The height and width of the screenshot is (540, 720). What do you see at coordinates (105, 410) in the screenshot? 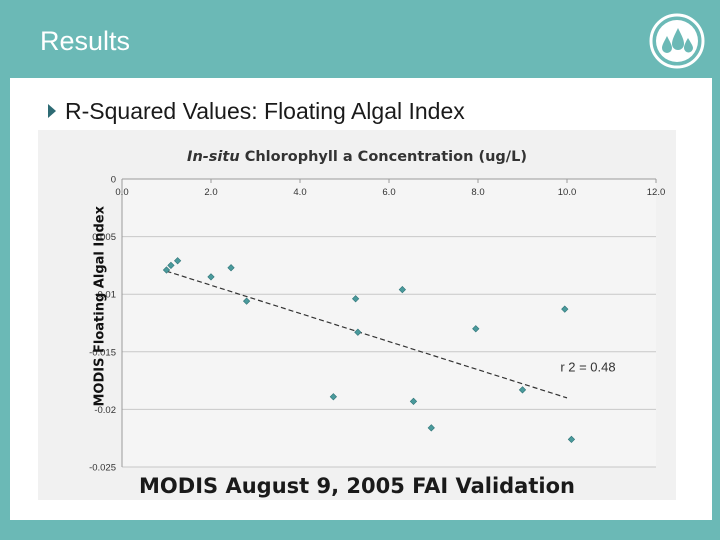
I see `y-tick-label: -0.02` at bounding box center [105, 410].